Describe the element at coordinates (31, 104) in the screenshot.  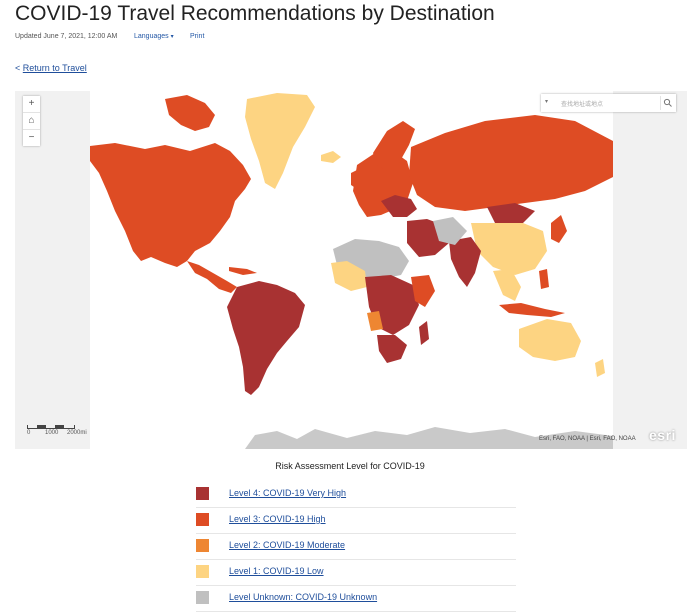
I see `zoom-in-button: +` at that location.